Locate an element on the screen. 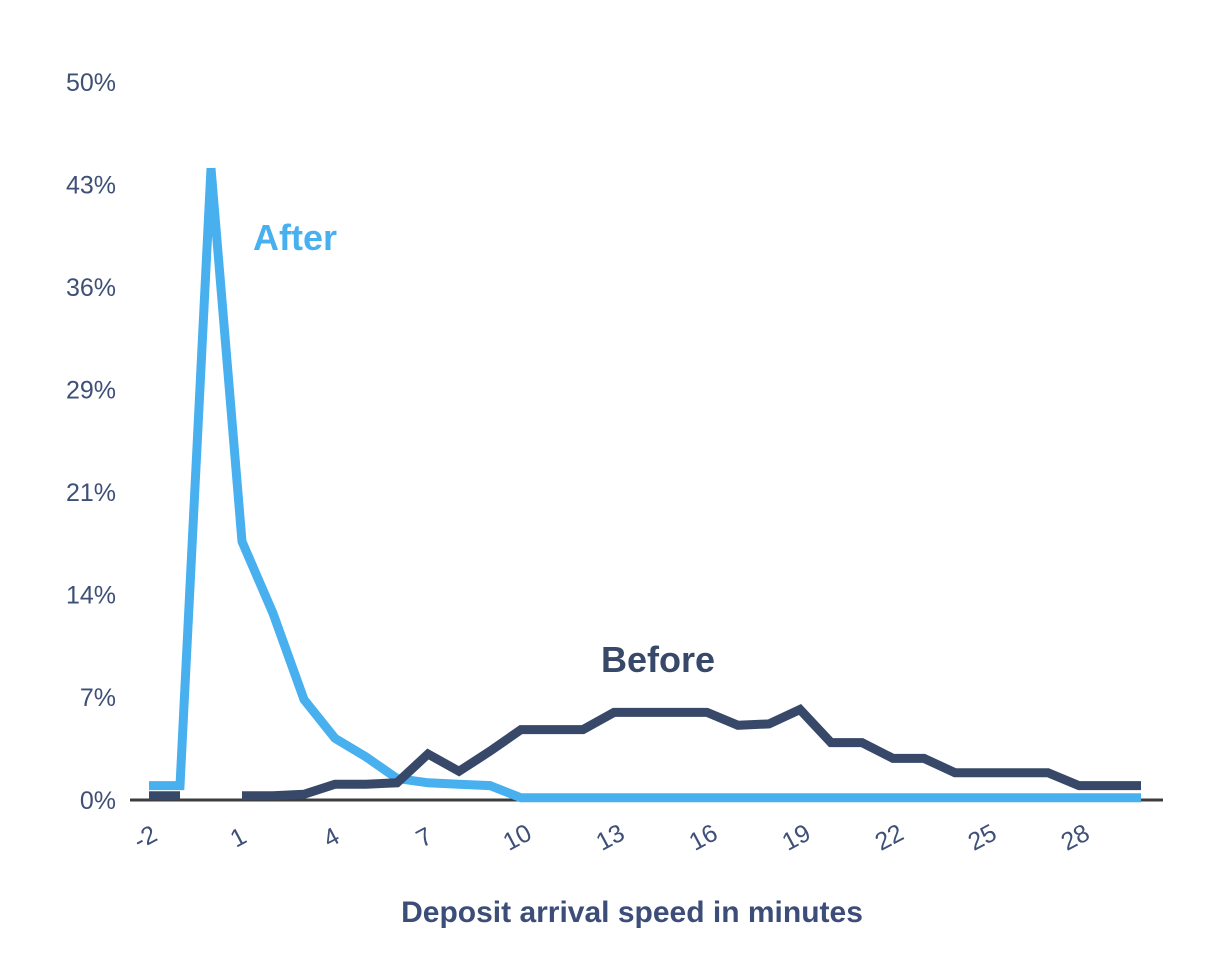  y-tick-label: 21% is located at coordinates (91, 493).